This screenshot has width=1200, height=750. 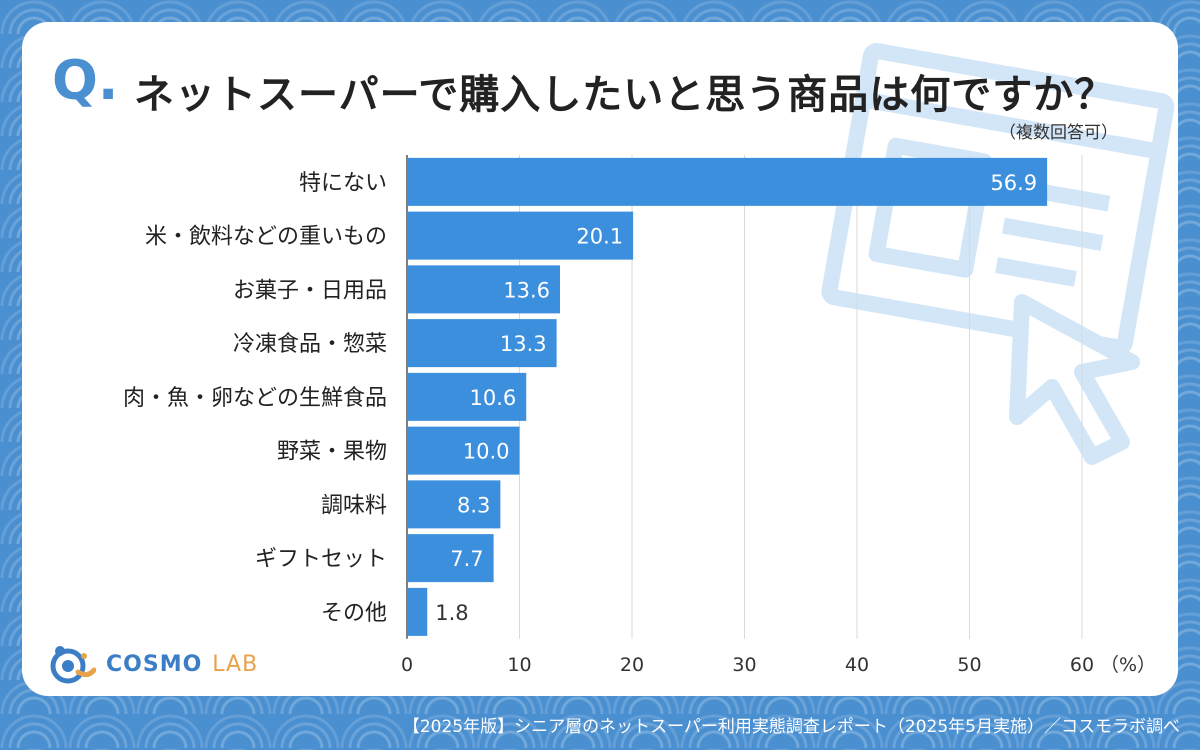 I want to click on x-tick-label: 0, so click(x=407, y=665).